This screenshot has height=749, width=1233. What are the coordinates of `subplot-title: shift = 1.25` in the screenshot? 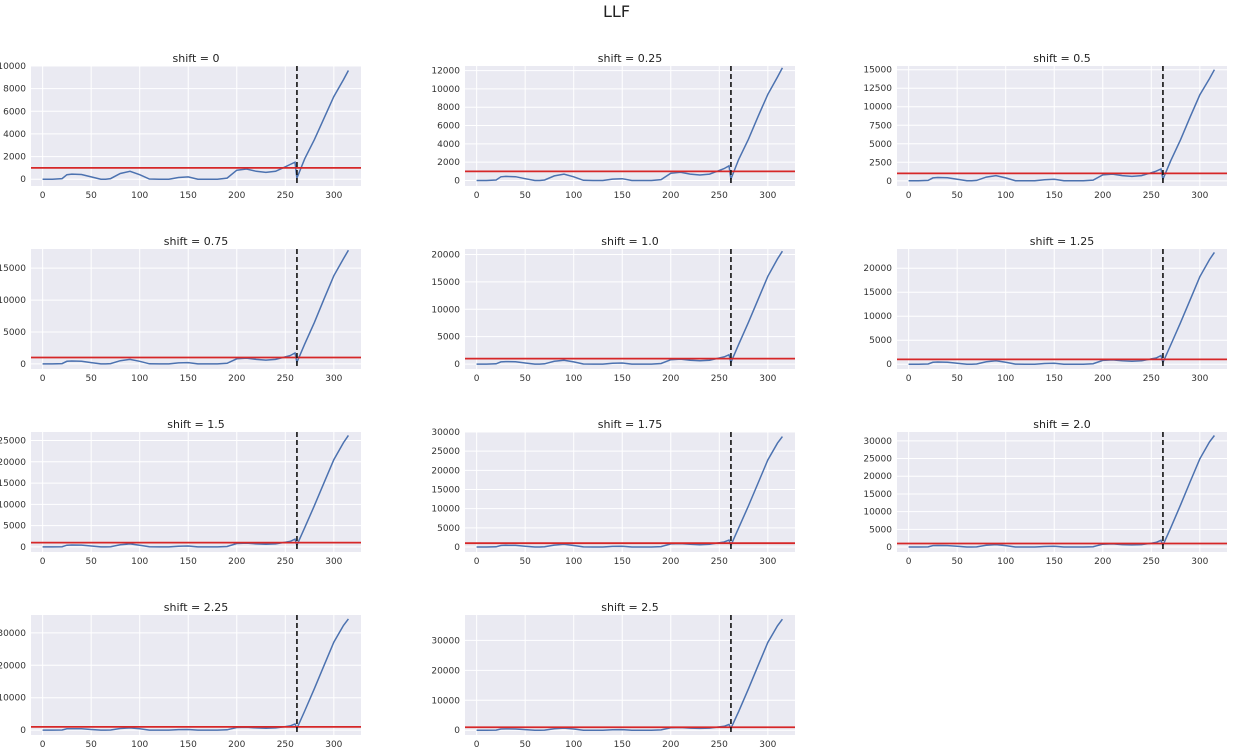 It's located at (1062, 241).